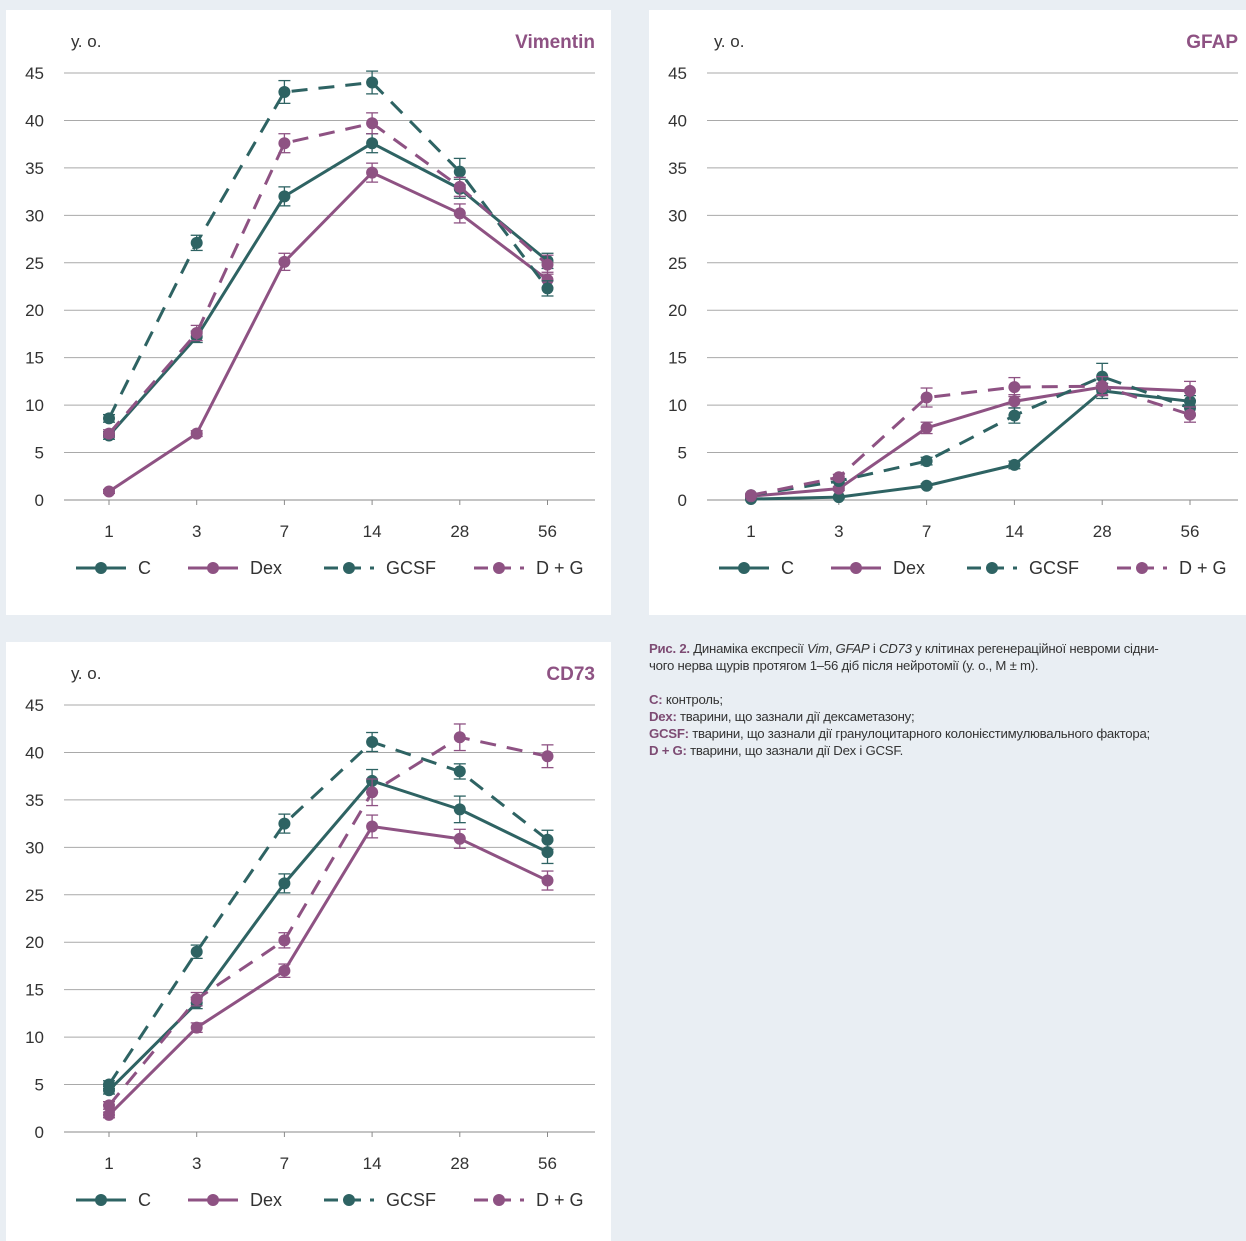 The height and width of the screenshot is (1241, 1246). Describe the element at coordinates (108, 531) in the screenshot. I see `x-tick-label: 1` at that location.